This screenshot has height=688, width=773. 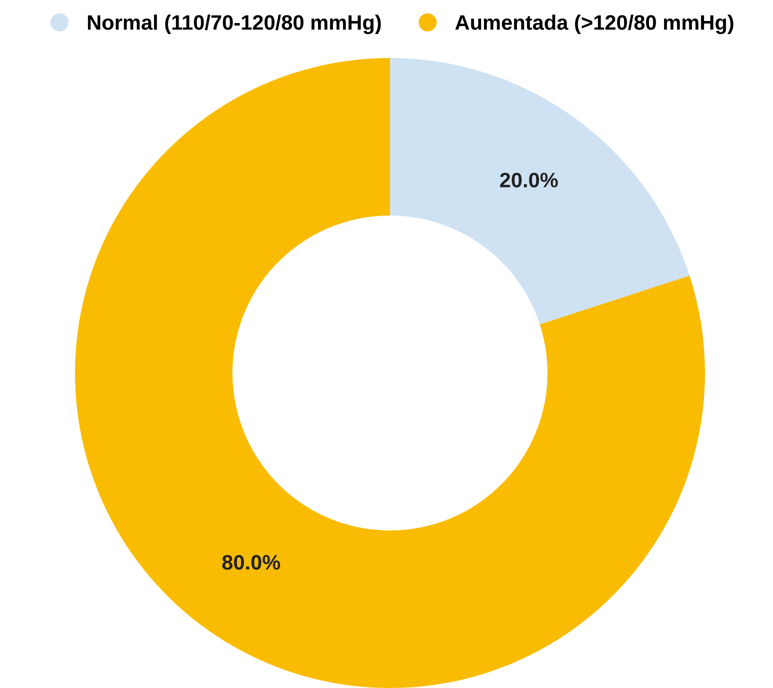 What do you see at coordinates (529, 180) in the screenshot?
I see `data-label: 20.0%` at bounding box center [529, 180].